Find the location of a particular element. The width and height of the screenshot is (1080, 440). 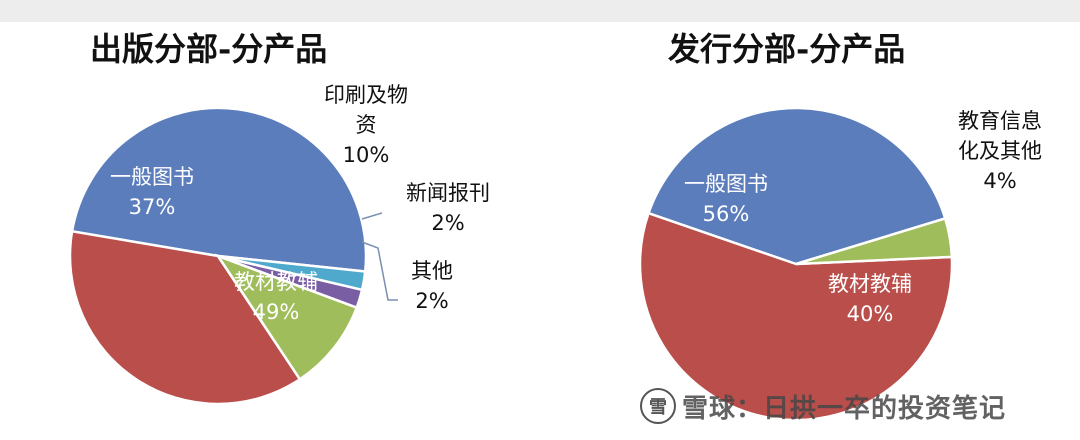

pie-1-name-label-2: 教育信息 is located at coordinates (1000, 121).